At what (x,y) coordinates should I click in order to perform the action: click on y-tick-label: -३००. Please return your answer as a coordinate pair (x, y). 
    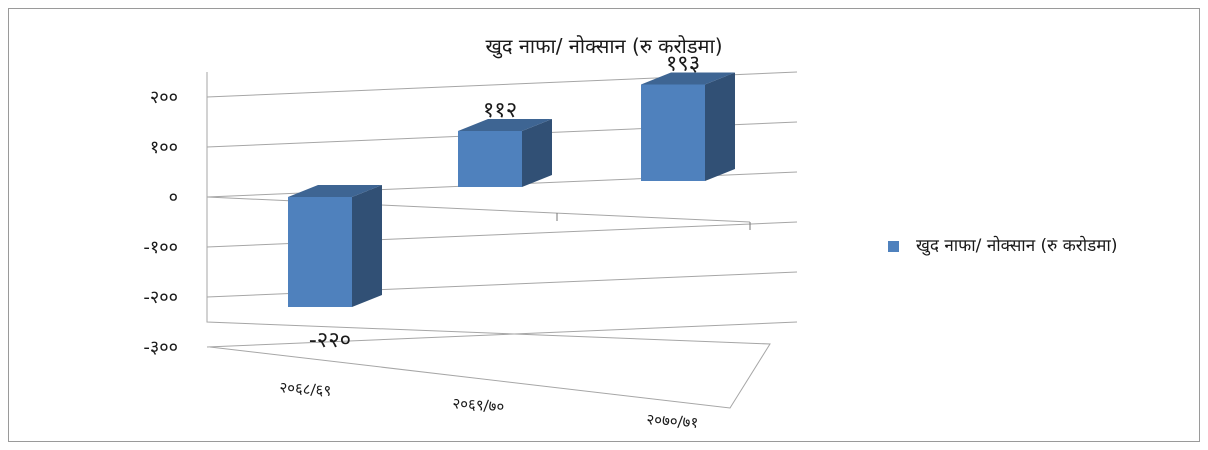
    Looking at the image, I should click on (160, 347).